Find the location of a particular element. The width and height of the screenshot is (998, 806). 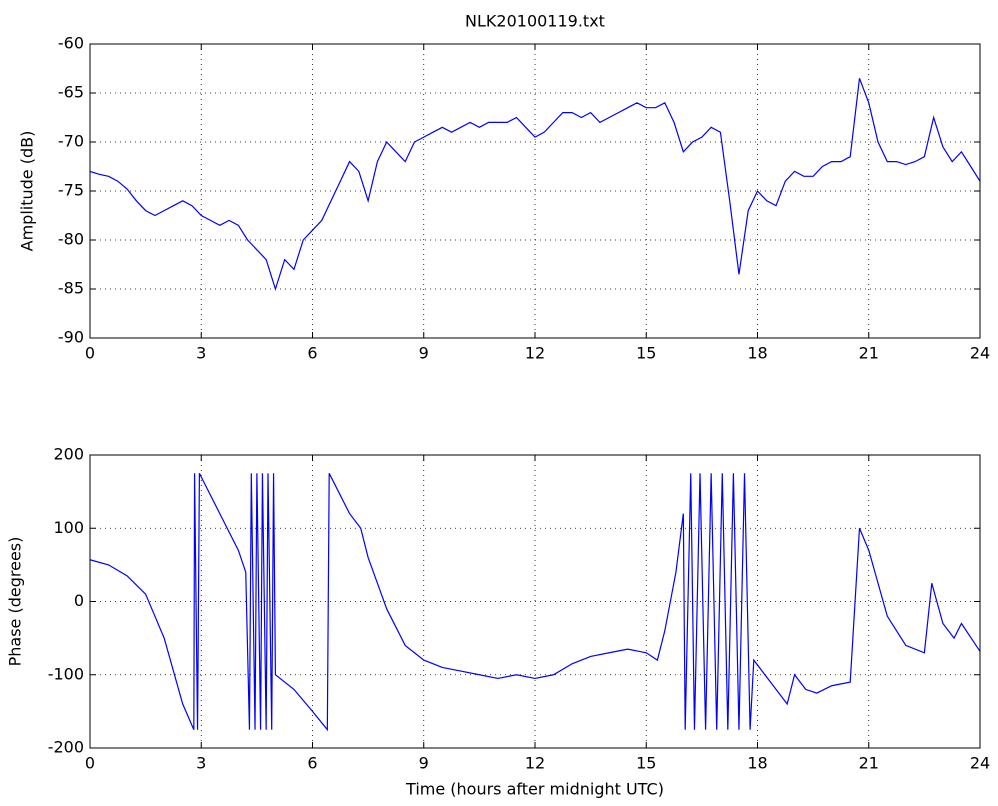

y-tick-label: -80 is located at coordinates (71, 239).